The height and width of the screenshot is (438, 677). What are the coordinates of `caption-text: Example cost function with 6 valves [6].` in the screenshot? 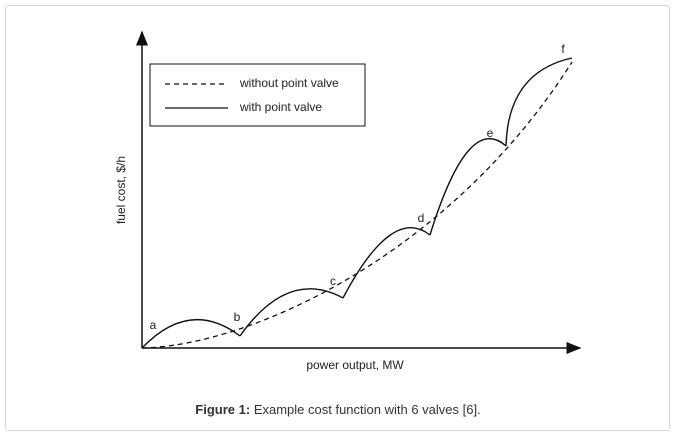 It's located at (367, 409).